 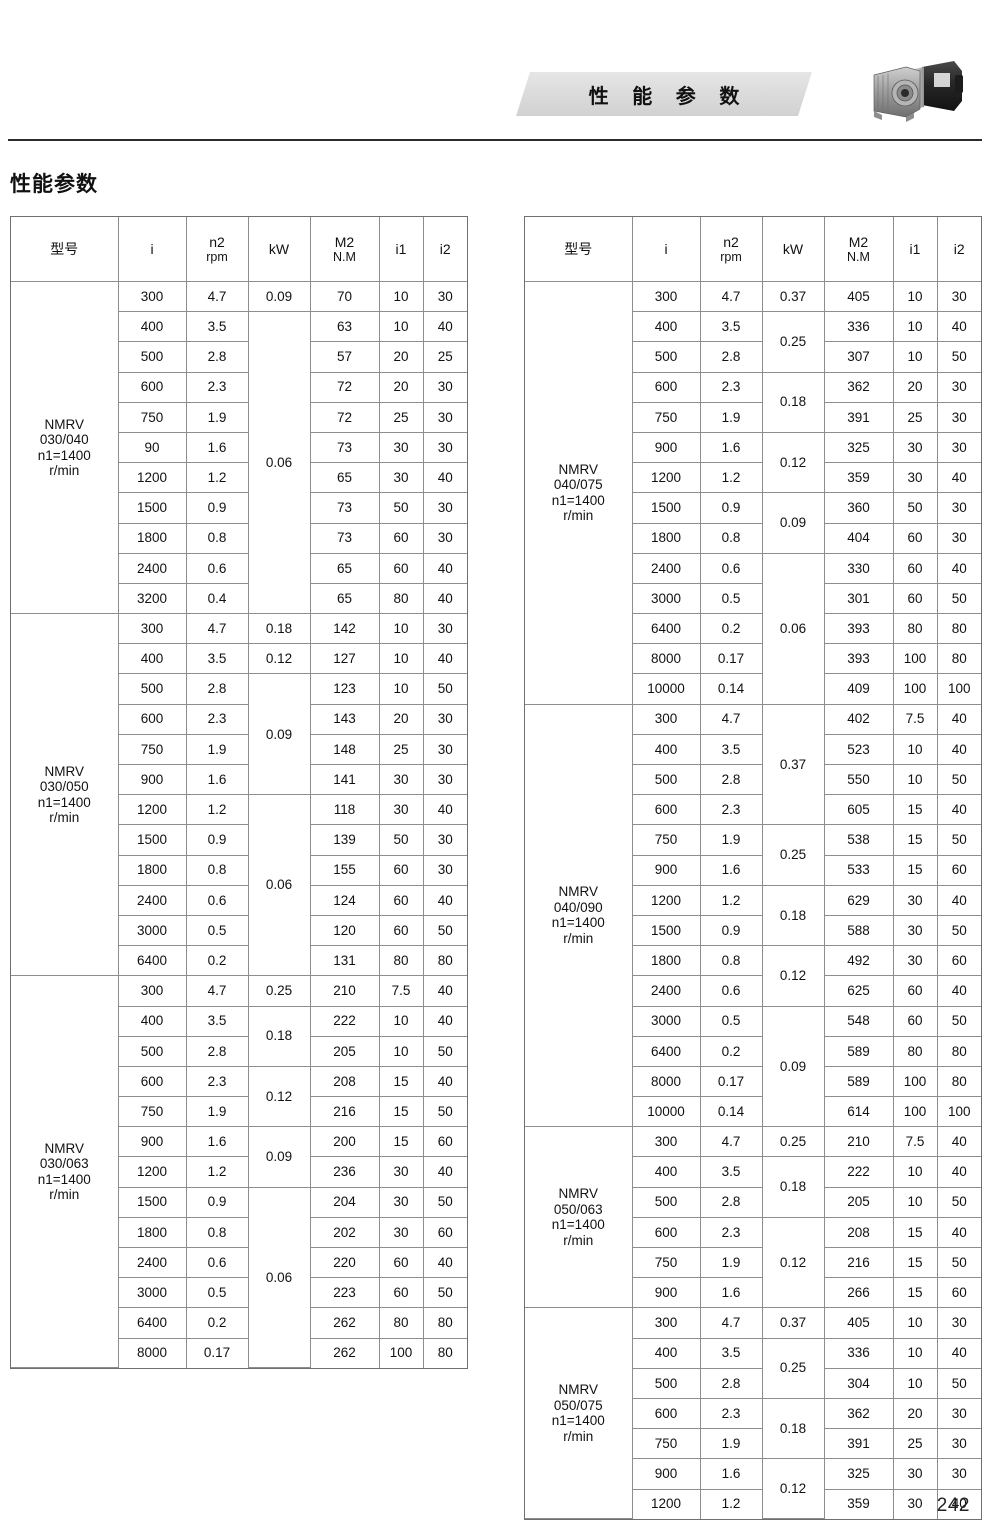 I want to click on cell-i: 900, so click(x=152, y=1142).